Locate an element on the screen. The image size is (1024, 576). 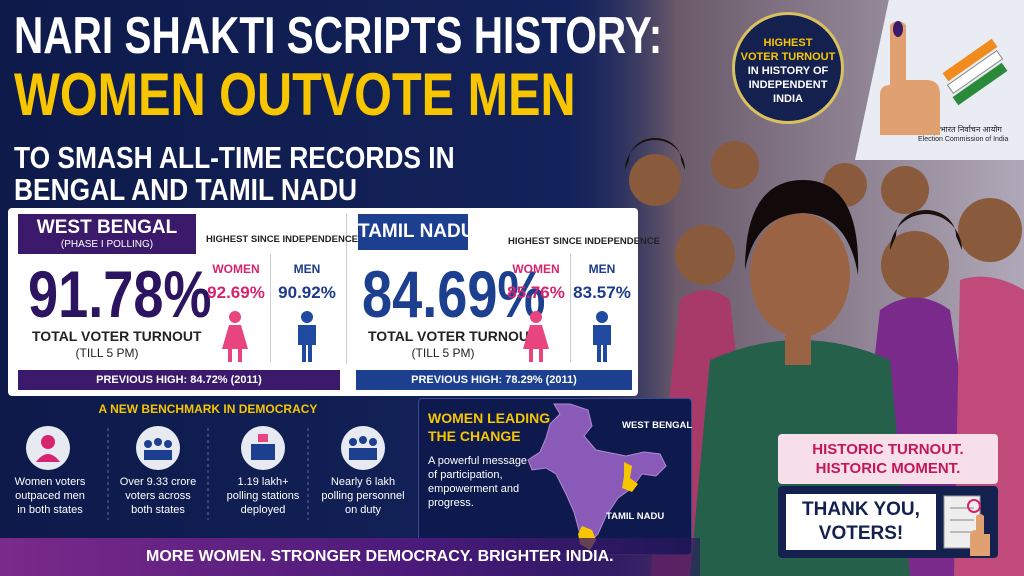
thanks-line: THANK YOU, is located at coordinates (861, 509).